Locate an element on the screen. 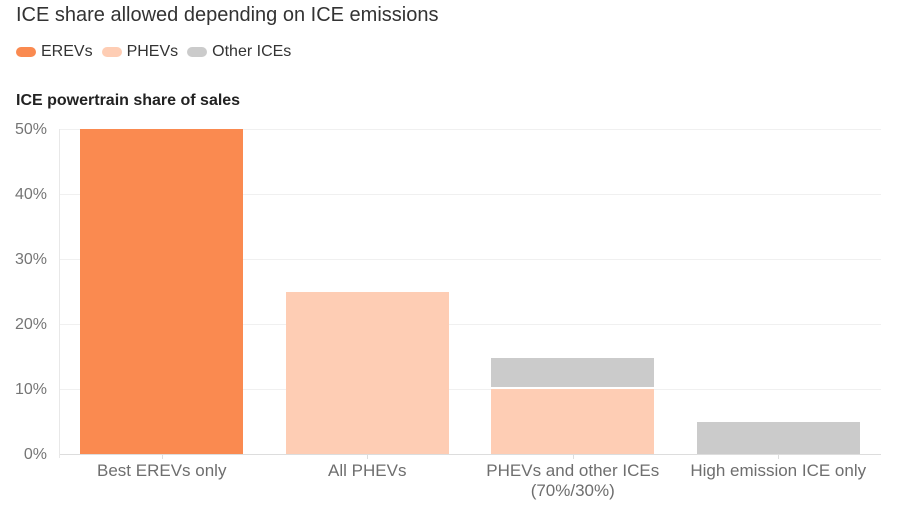 The width and height of the screenshot is (900, 507). y-tick-label-10: 10% is located at coordinates (30, 389).